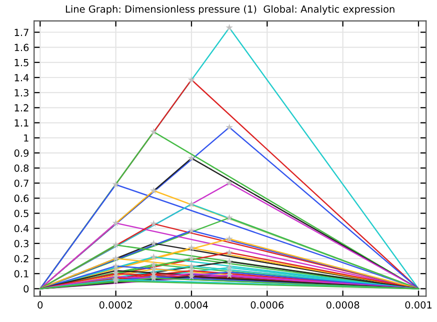  What do you see at coordinates (21, 228) in the screenshot?
I see `y-tick-label: 0.4` at bounding box center [21, 228].